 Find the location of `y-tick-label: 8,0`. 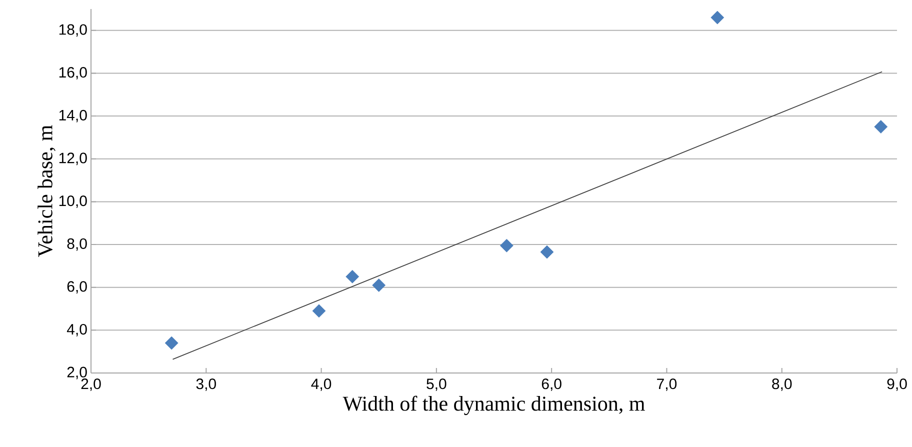

y-tick-label: 8,0 is located at coordinates (77, 244).